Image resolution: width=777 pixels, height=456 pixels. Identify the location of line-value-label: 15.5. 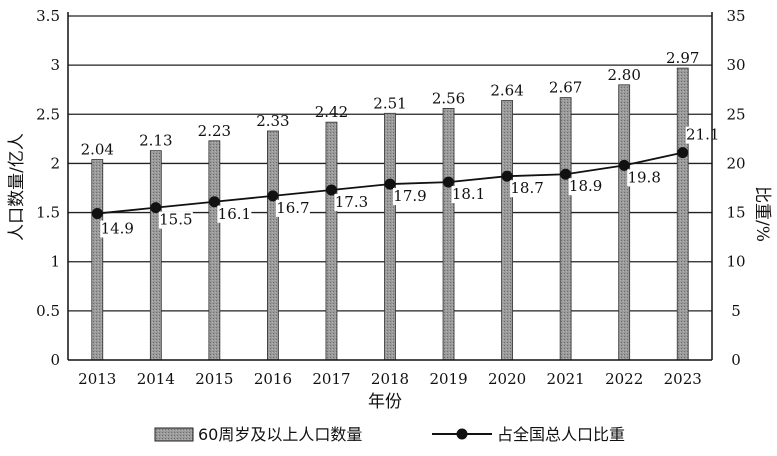
(175, 220).